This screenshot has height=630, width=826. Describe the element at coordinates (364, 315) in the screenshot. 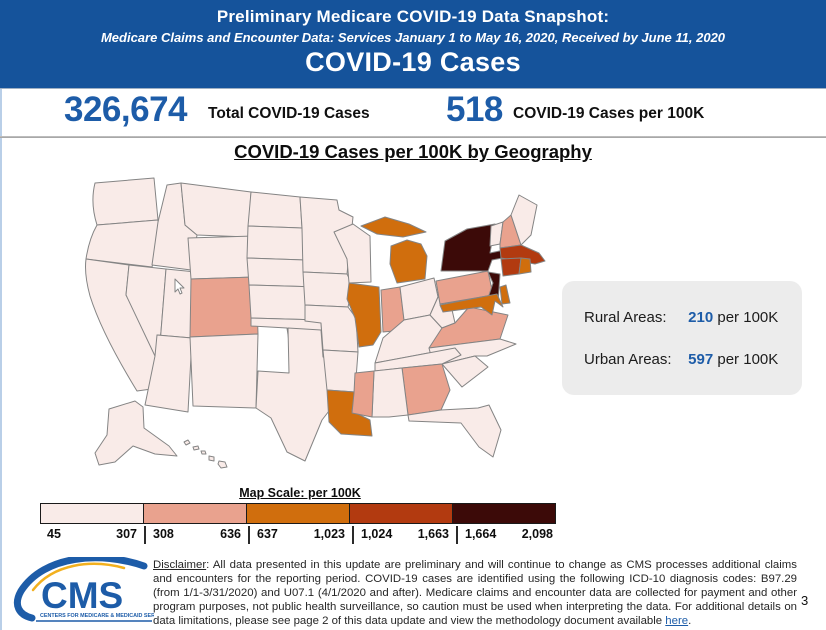

I see `state-IL` at that location.